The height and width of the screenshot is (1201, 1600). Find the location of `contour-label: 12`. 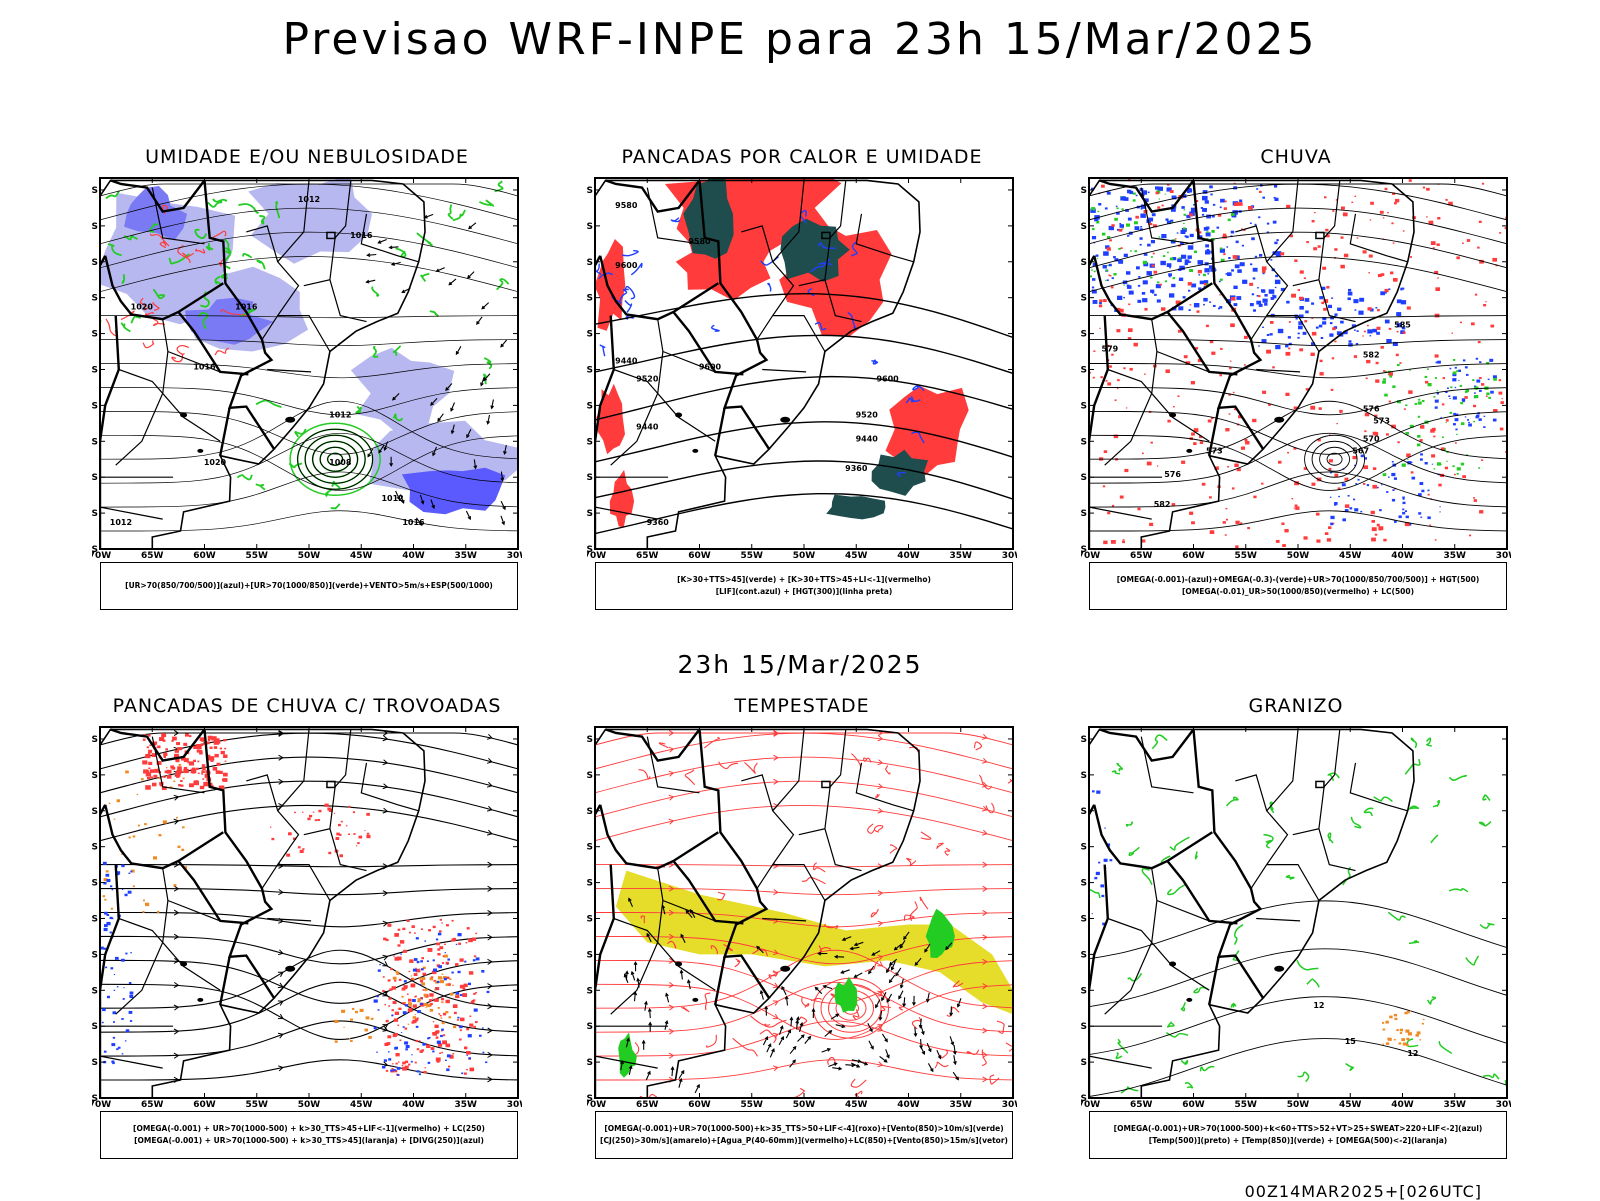

contour-label: 12 is located at coordinates (1412, 1053).